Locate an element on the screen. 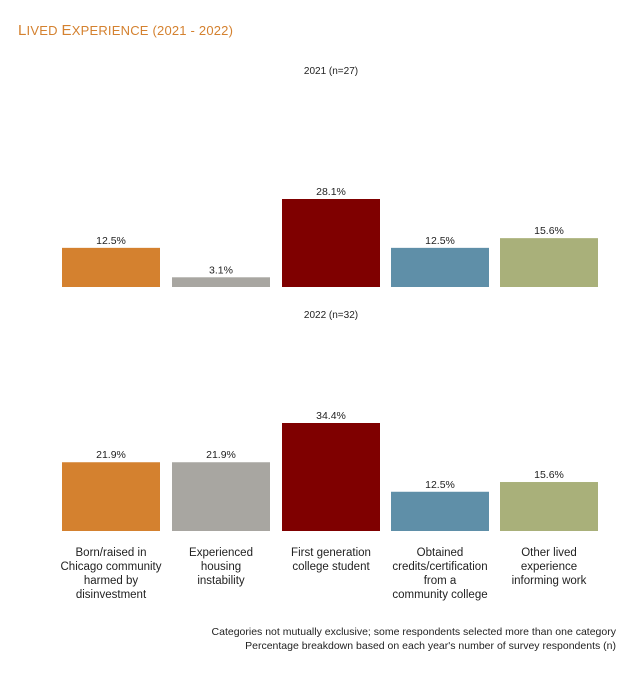 The width and height of the screenshot is (640, 676). category-label-line: First generation is located at coordinates (331, 553).